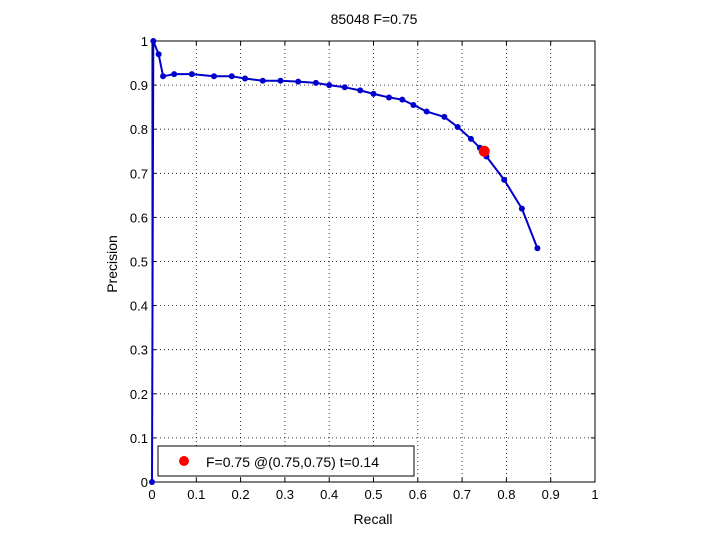  Describe the element at coordinates (139, 129) in the screenshot. I see `y-tick-label: 0.8` at that location.